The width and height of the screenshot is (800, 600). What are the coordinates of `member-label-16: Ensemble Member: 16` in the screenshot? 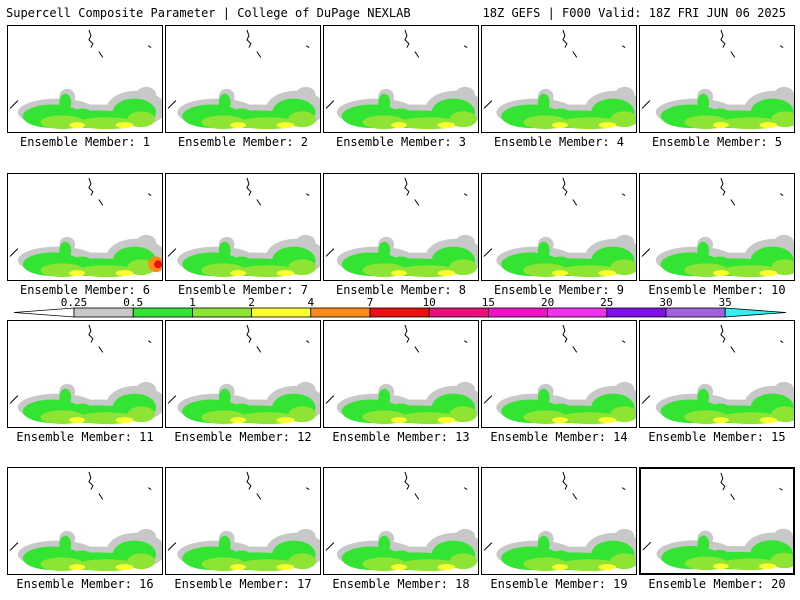 It's located at (85, 584).